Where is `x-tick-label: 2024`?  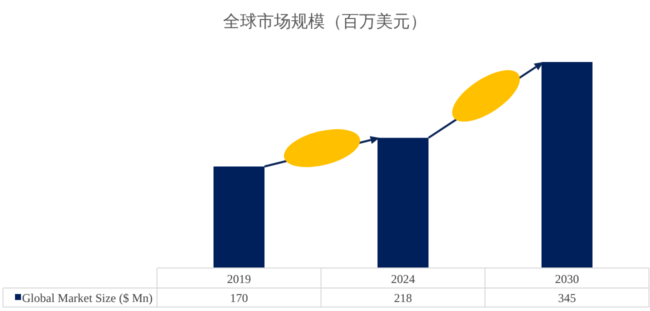
x-tick-label: 2024 is located at coordinates (403, 279).